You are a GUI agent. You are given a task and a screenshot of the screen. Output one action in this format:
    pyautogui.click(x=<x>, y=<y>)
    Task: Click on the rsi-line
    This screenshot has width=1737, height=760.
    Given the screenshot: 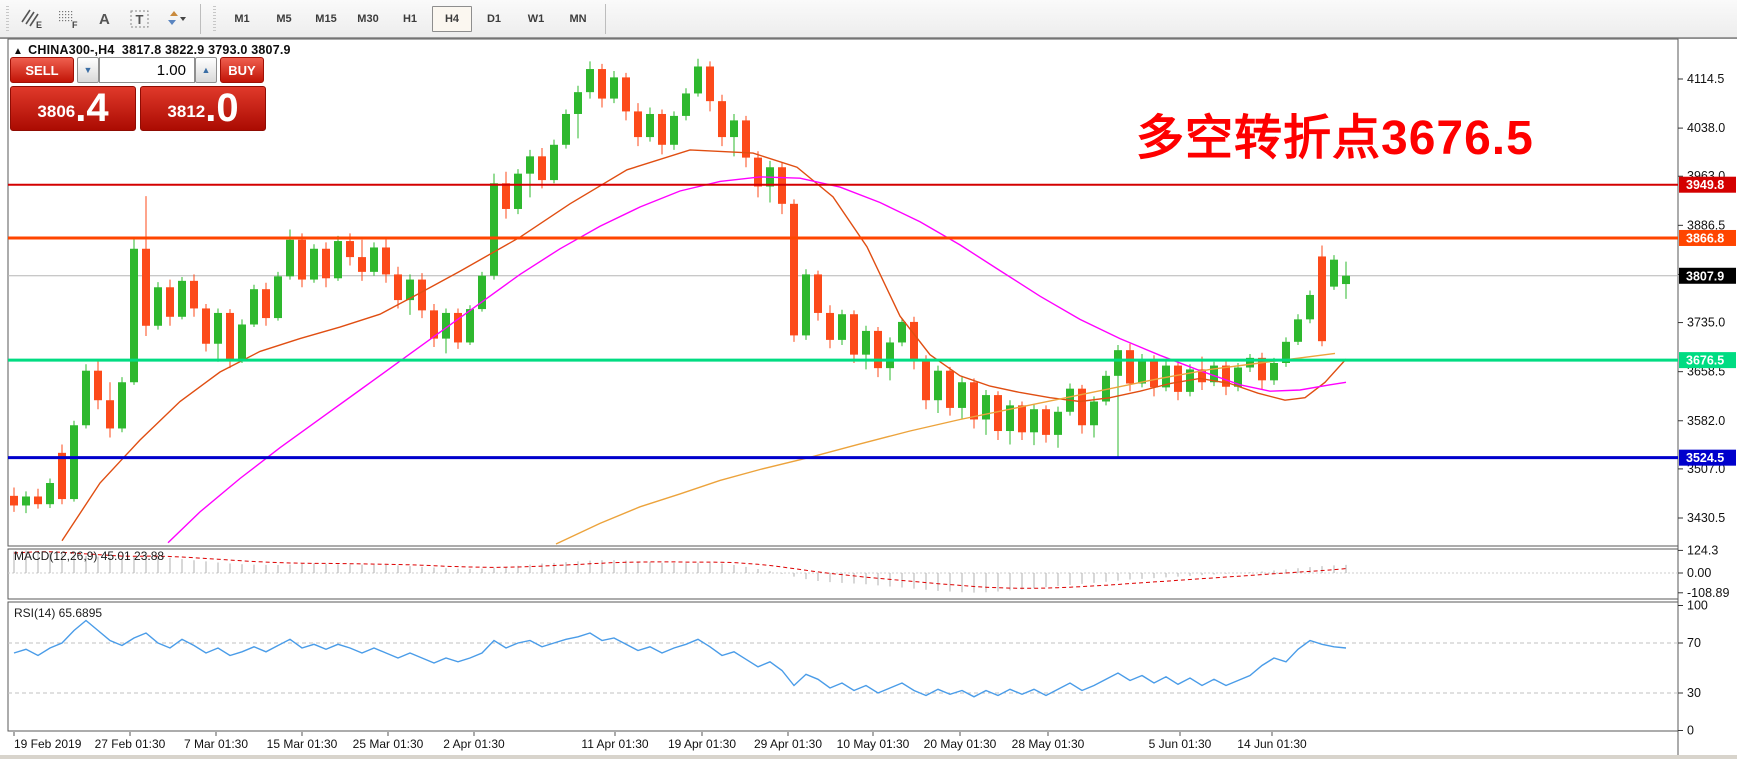 What is the action you would take?
    pyautogui.click(x=680, y=658)
    